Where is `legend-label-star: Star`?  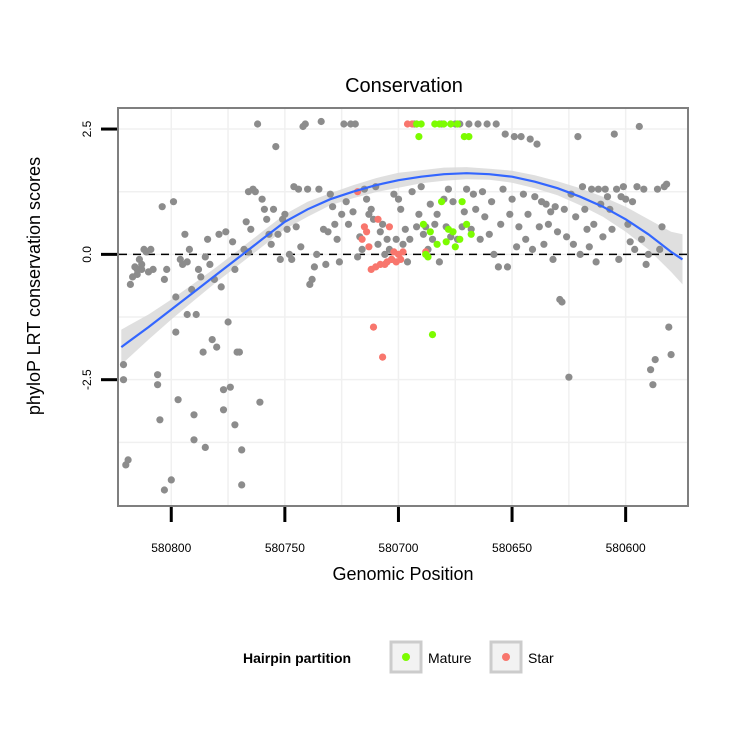 legend-label-star: Star is located at coordinates (541, 658).